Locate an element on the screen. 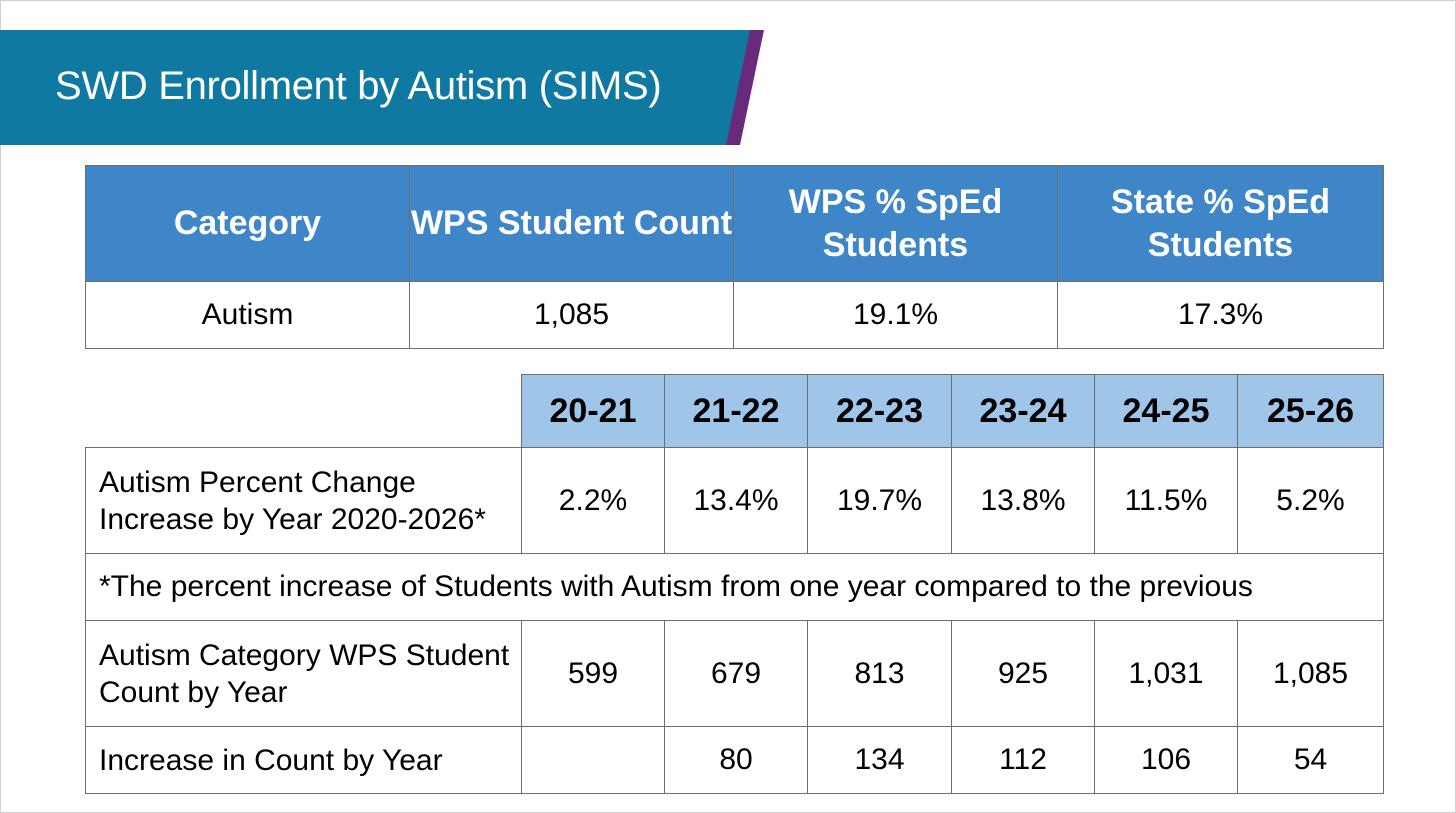  pct-change-value: 19.7% is located at coordinates (879, 500).